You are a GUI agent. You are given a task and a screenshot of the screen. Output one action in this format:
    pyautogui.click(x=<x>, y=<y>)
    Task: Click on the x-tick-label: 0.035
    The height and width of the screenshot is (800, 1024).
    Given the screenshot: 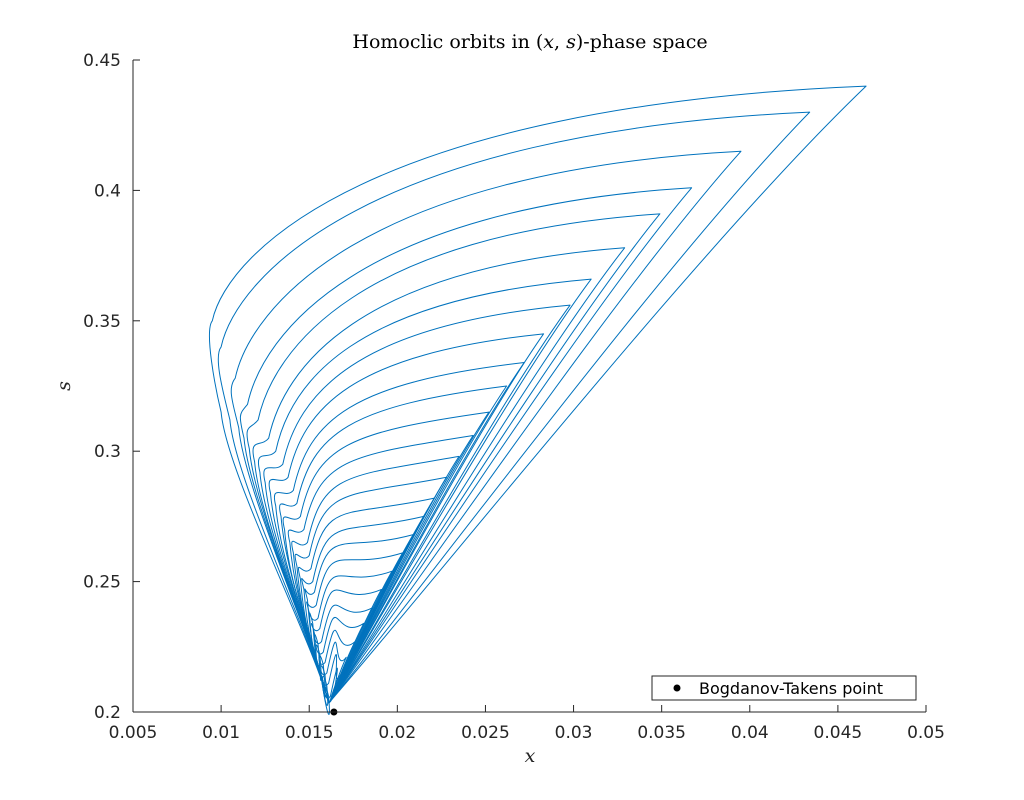 What is the action you would take?
    pyautogui.click(x=661, y=733)
    